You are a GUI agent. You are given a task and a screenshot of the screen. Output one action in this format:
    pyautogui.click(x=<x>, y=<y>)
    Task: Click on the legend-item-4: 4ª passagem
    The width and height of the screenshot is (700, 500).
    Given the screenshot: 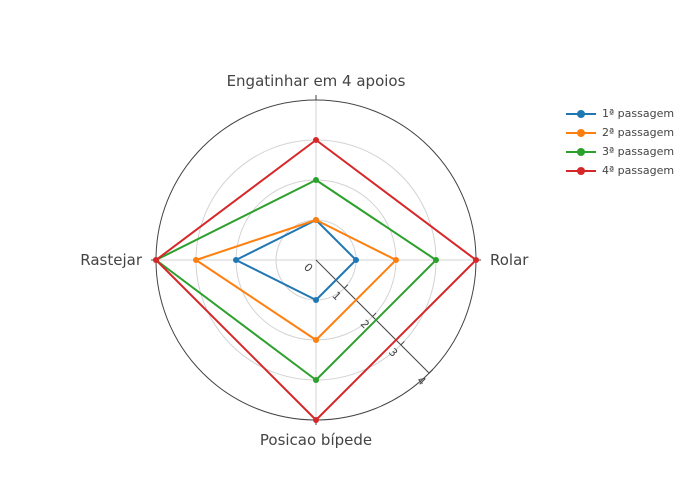 What is the action you would take?
    pyautogui.click(x=620, y=170)
    